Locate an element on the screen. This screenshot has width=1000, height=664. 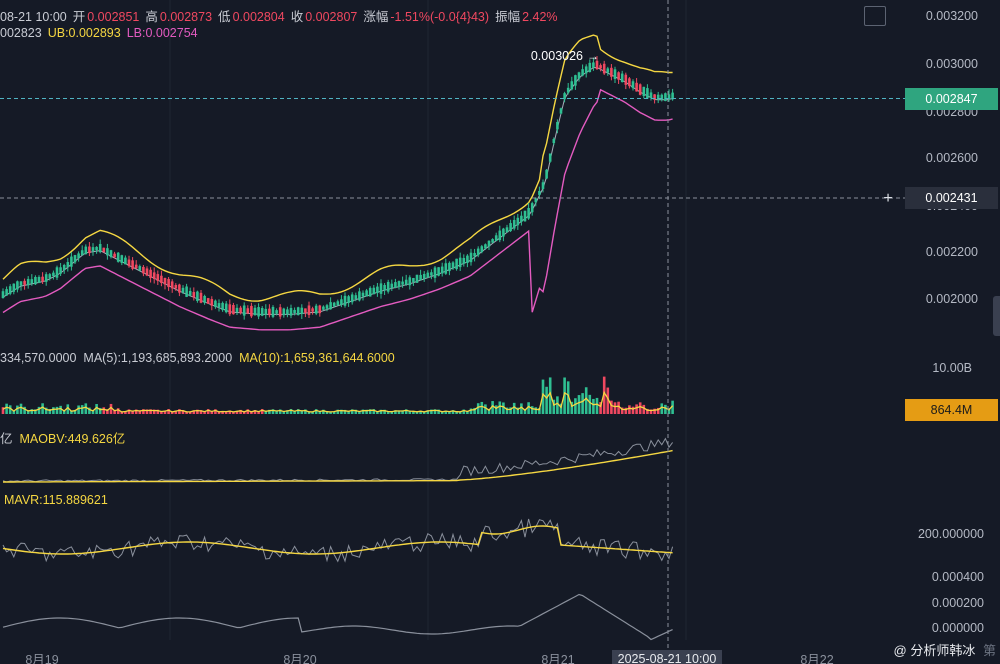
x-tick: 8月22 is located at coordinates (816, 658).